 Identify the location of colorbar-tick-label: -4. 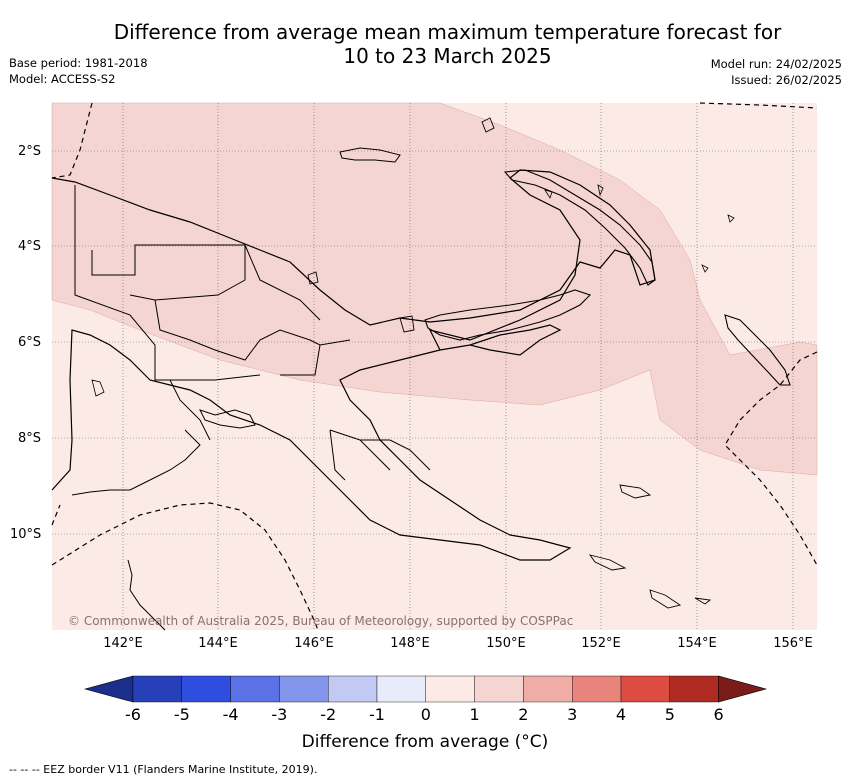
(230, 714).